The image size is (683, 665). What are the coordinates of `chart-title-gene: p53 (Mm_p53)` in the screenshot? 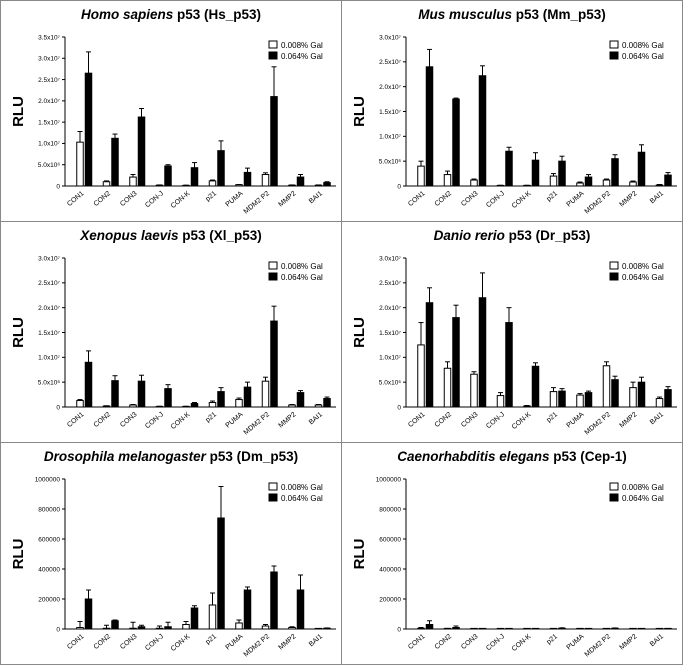 It's located at (559, 14).